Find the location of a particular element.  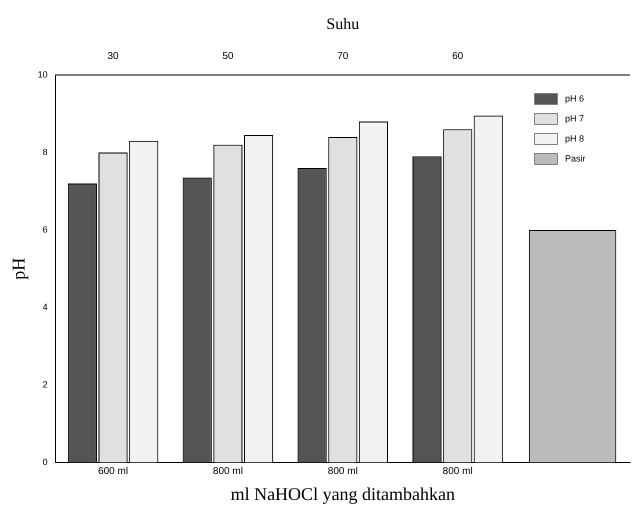

legend-label: pH 7 is located at coordinates (574, 118).